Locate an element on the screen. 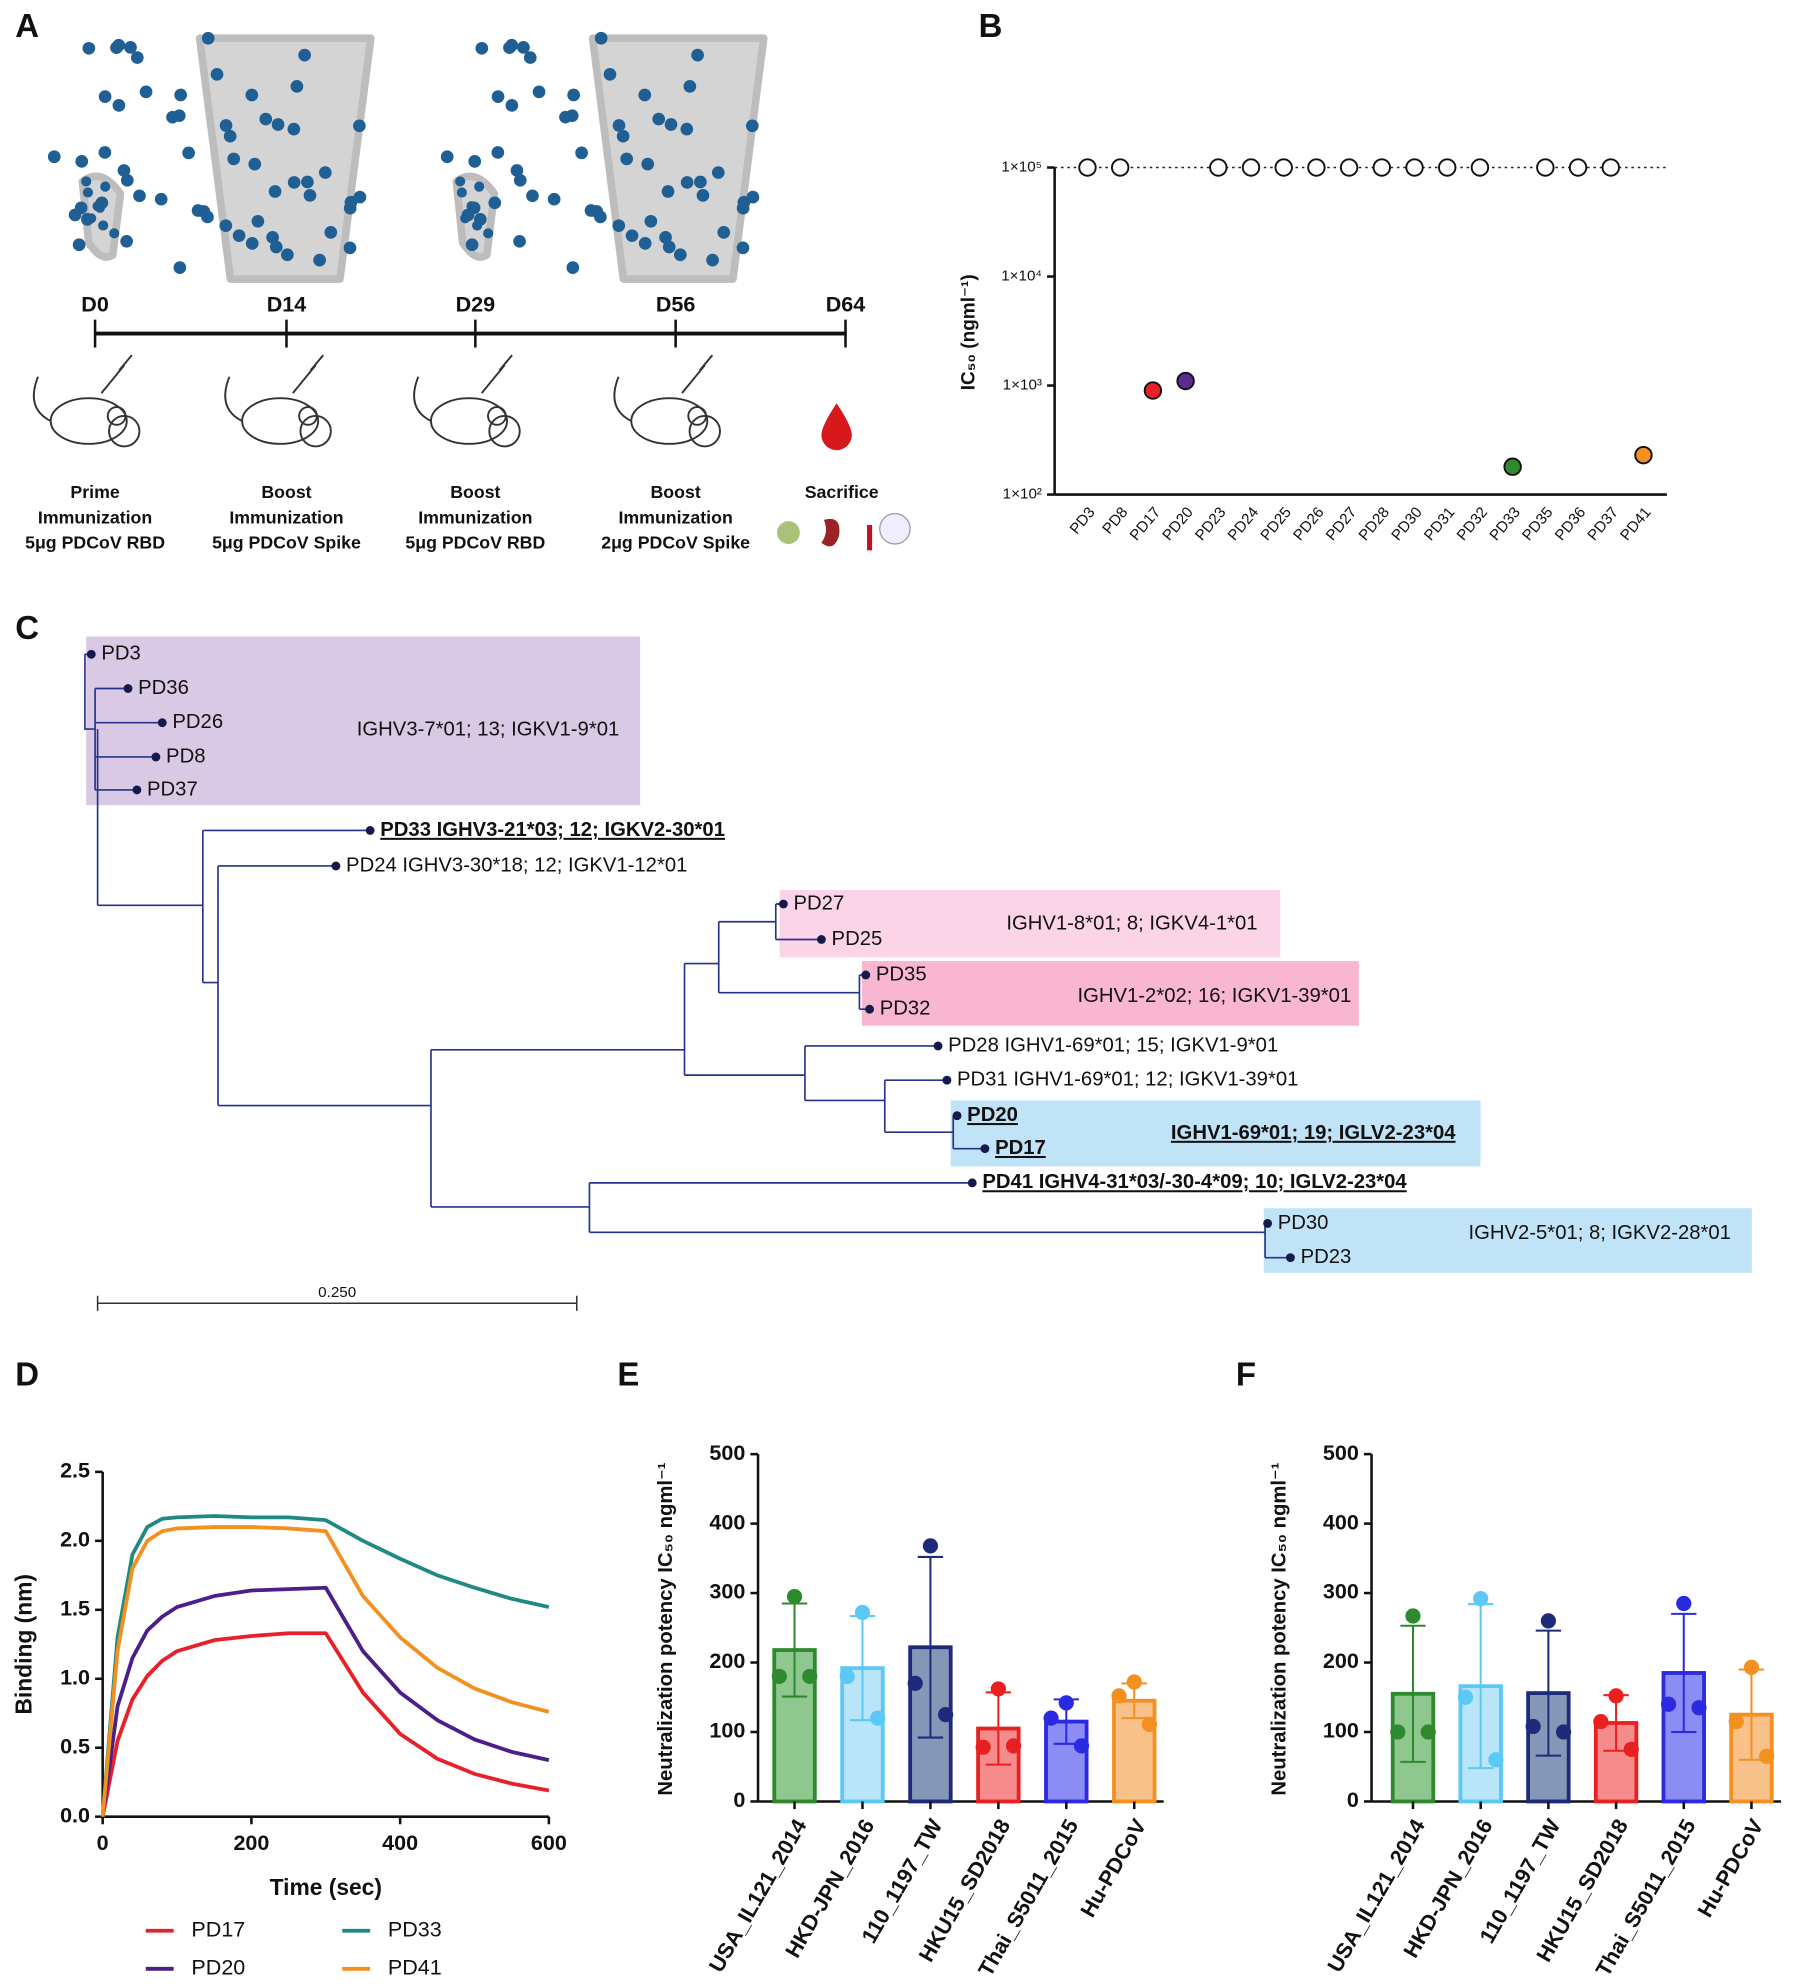  y-tick-label: 100 is located at coordinates (1341, 1731).